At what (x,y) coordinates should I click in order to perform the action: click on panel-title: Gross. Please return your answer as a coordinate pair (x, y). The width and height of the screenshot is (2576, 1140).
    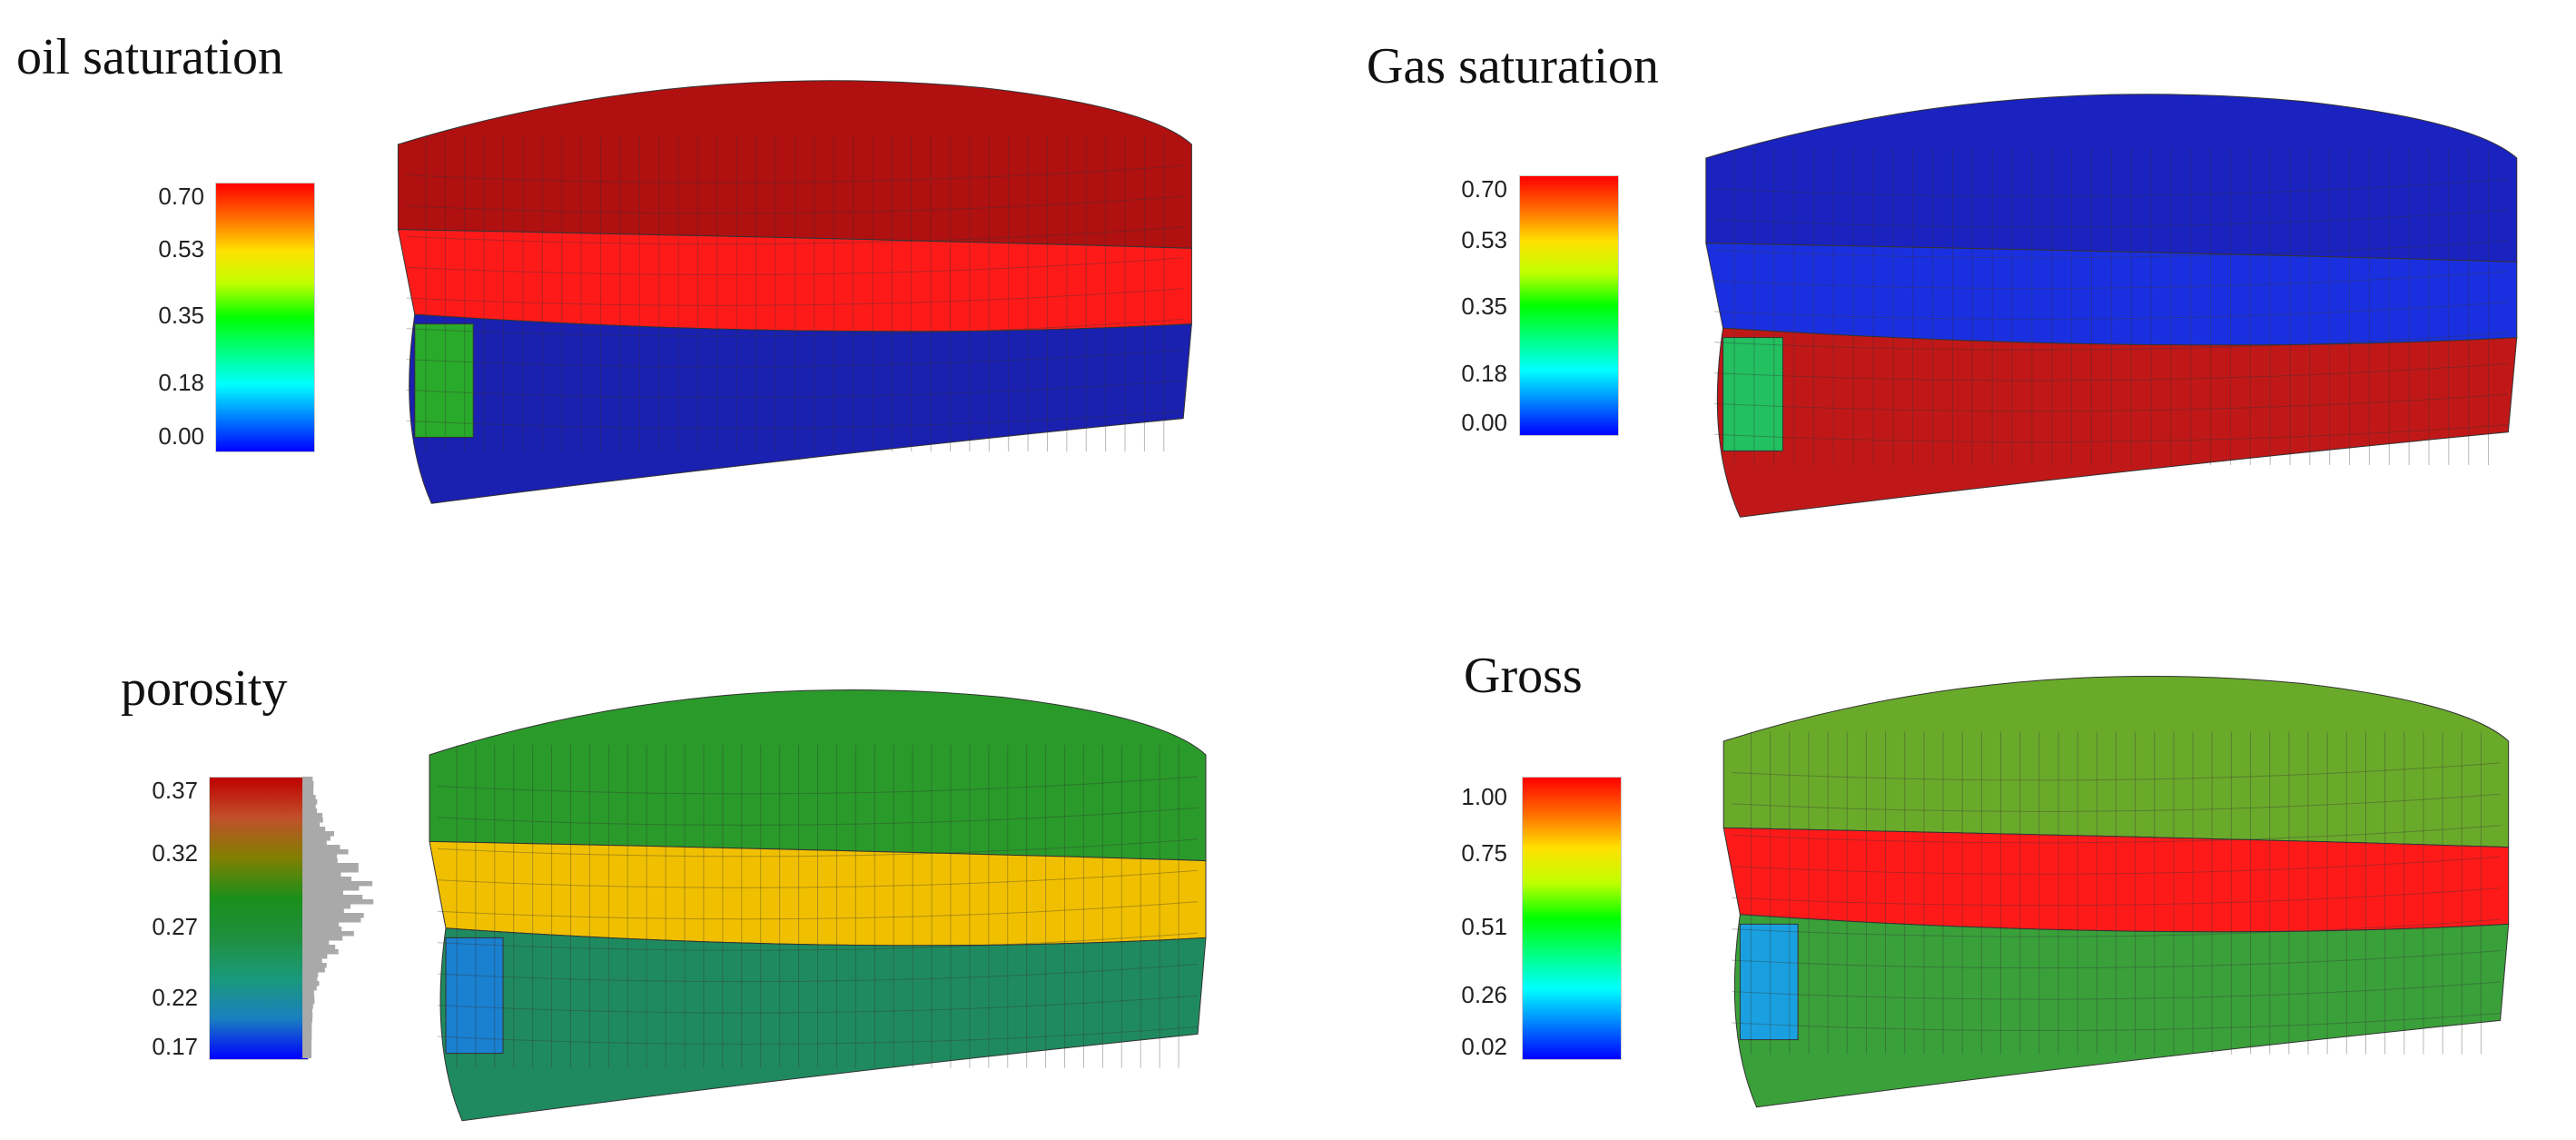
    Looking at the image, I should click on (1523, 676).